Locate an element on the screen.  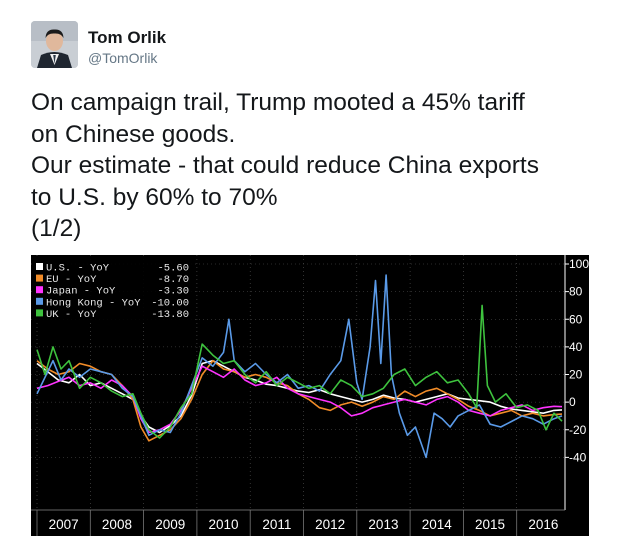
legend-value: -8.70 is located at coordinates (173, 280).